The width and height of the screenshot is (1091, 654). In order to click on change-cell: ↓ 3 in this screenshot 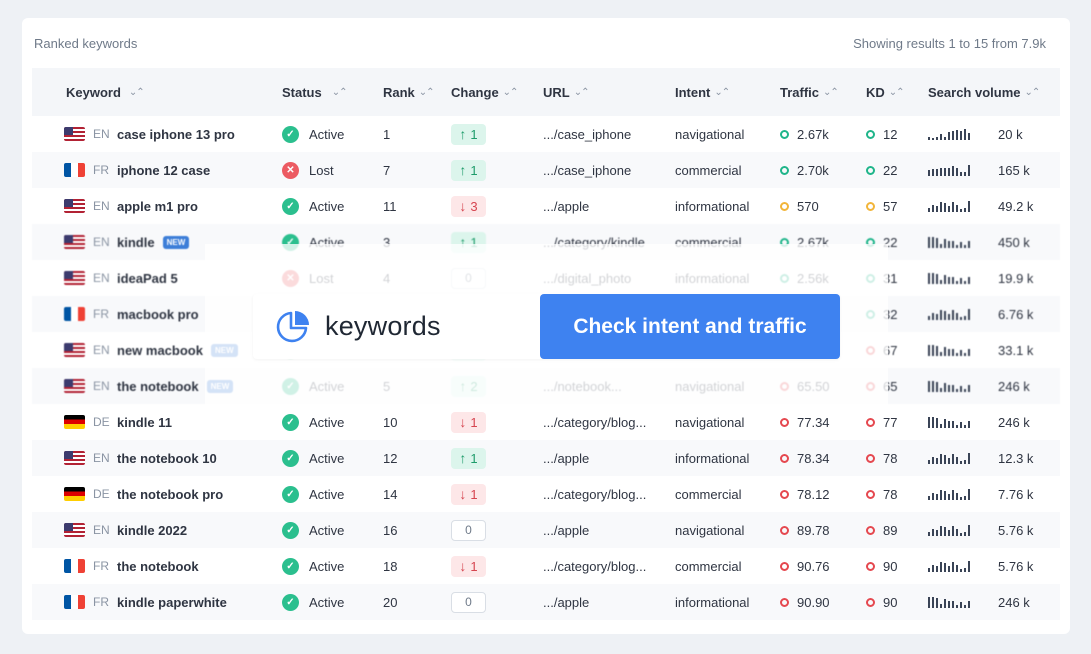, I will do `click(497, 206)`.